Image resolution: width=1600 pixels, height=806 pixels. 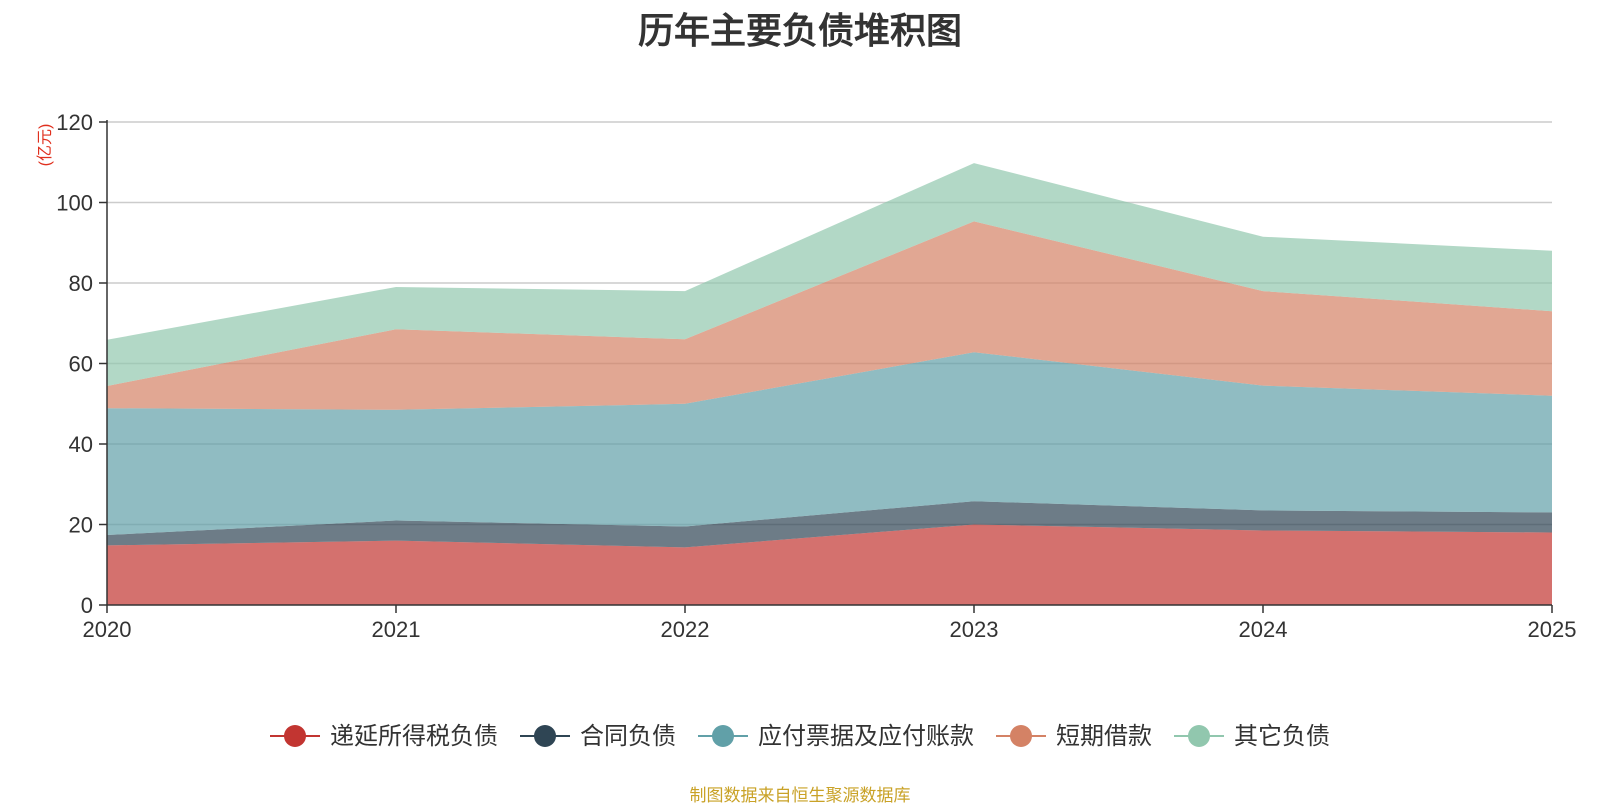 What do you see at coordinates (81, 364) in the screenshot?
I see `y-tick-label: 60` at bounding box center [81, 364].